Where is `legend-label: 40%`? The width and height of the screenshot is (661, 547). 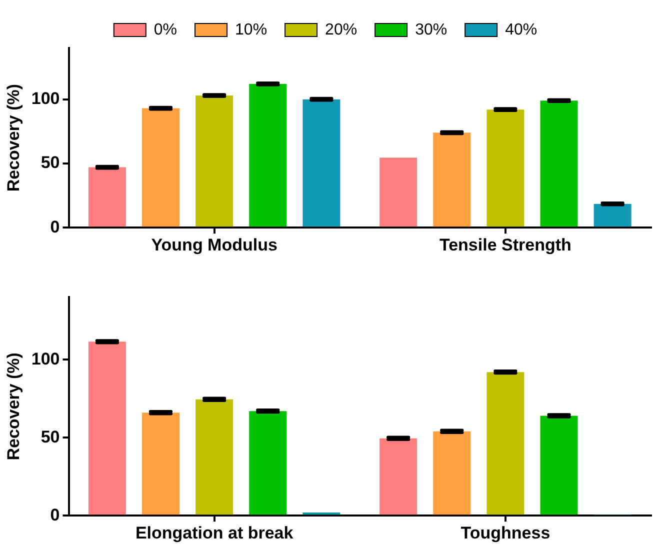 legend-label: 40% is located at coordinates (521, 29).